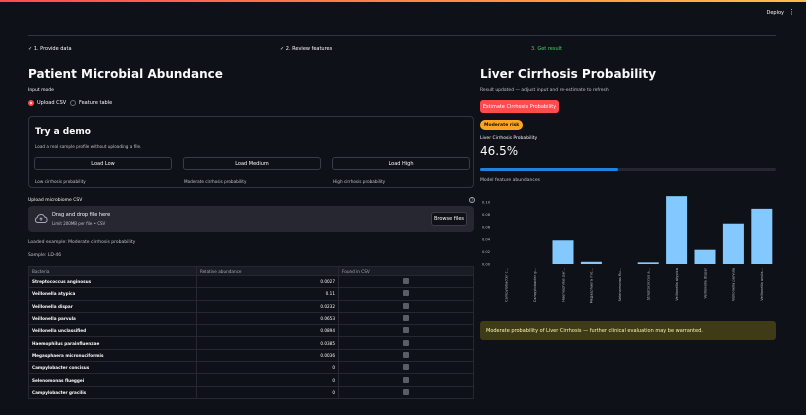 The image size is (806, 415). Describe the element at coordinates (267, 318) in the screenshot. I see `cell-abundance: 0.0653` at that location.